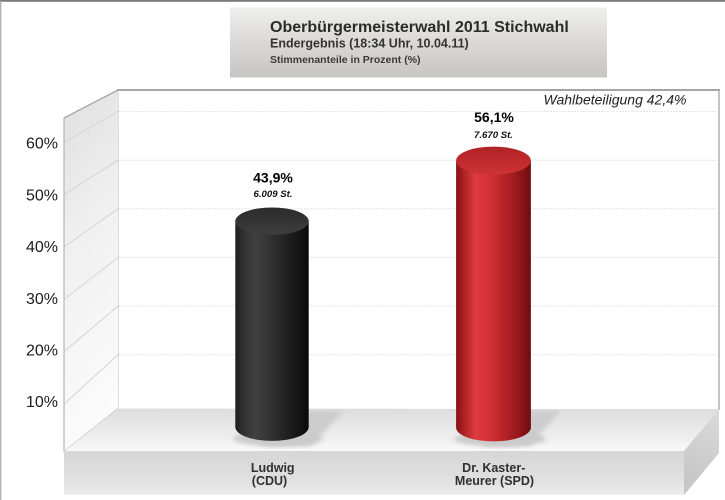  What do you see at coordinates (369, 44) in the screenshot?
I see `svg-text:Endergebnis (18:34 Uhr, 10.04.: Endergebnis (18:34 Uhr, 10.04.11)` at bounding box center [369, 44].